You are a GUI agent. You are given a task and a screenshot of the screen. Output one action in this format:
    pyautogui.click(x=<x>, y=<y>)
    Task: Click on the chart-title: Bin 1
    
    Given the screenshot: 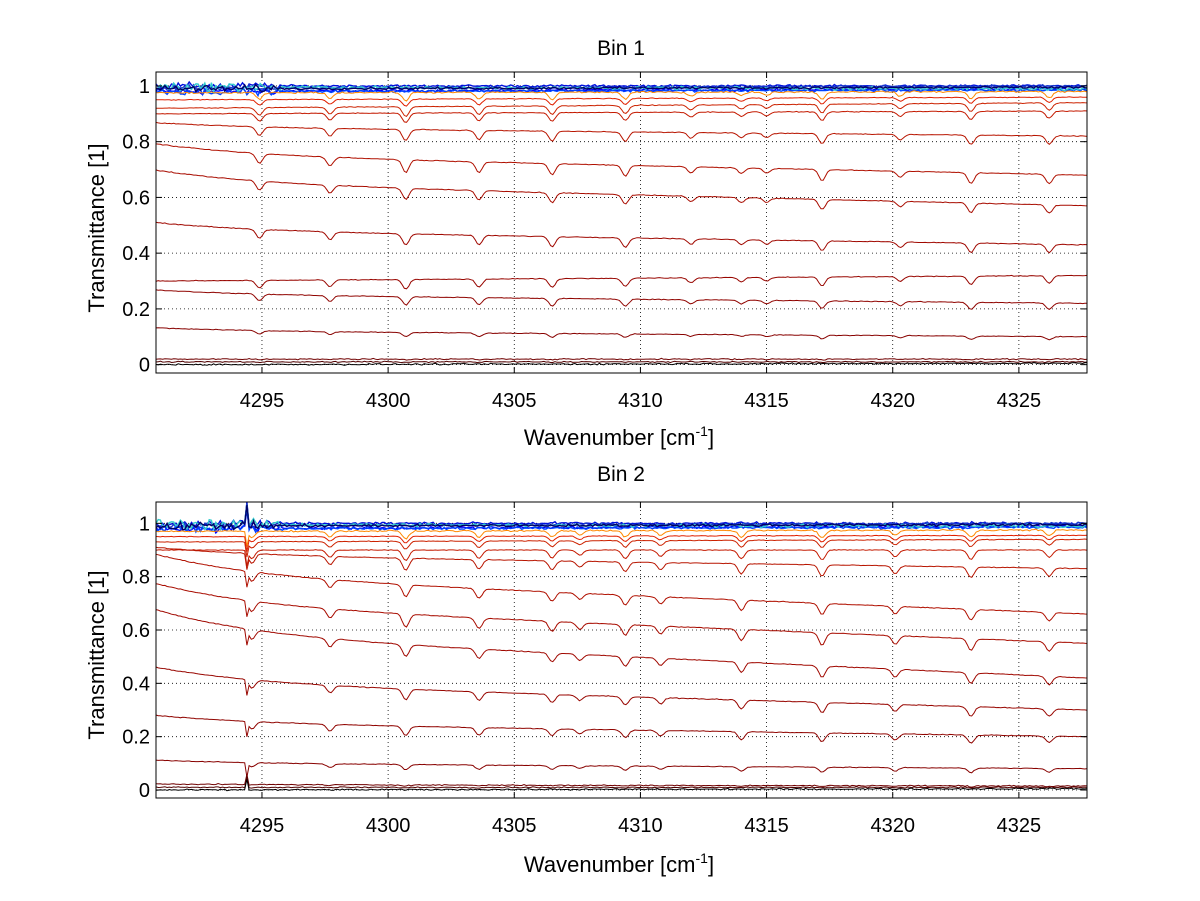 What is the action you would take?
    pyautogui.click(x=621, y=48)
    